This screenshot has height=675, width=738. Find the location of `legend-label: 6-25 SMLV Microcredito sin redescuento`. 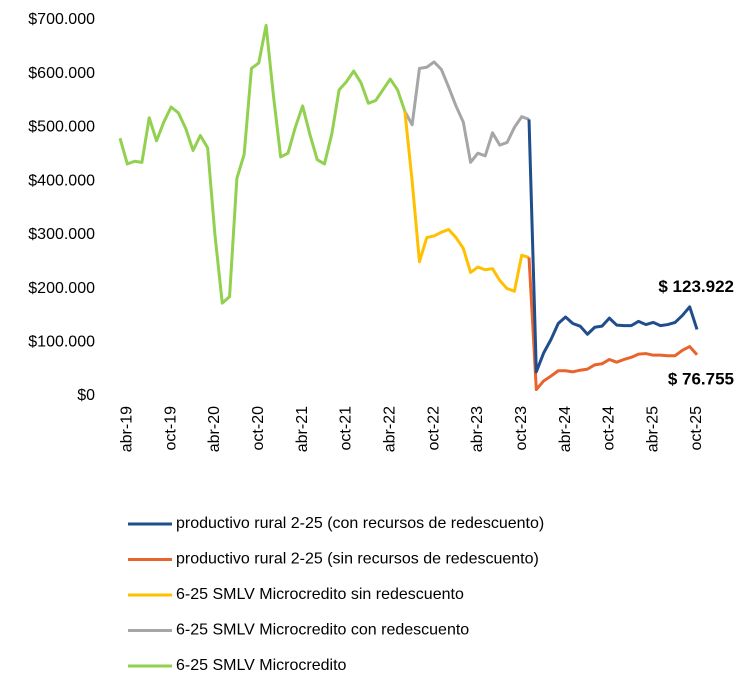

legend-label: 6-25 SMLV Microcredito sin redescuento is located at coordinates (320, 594).